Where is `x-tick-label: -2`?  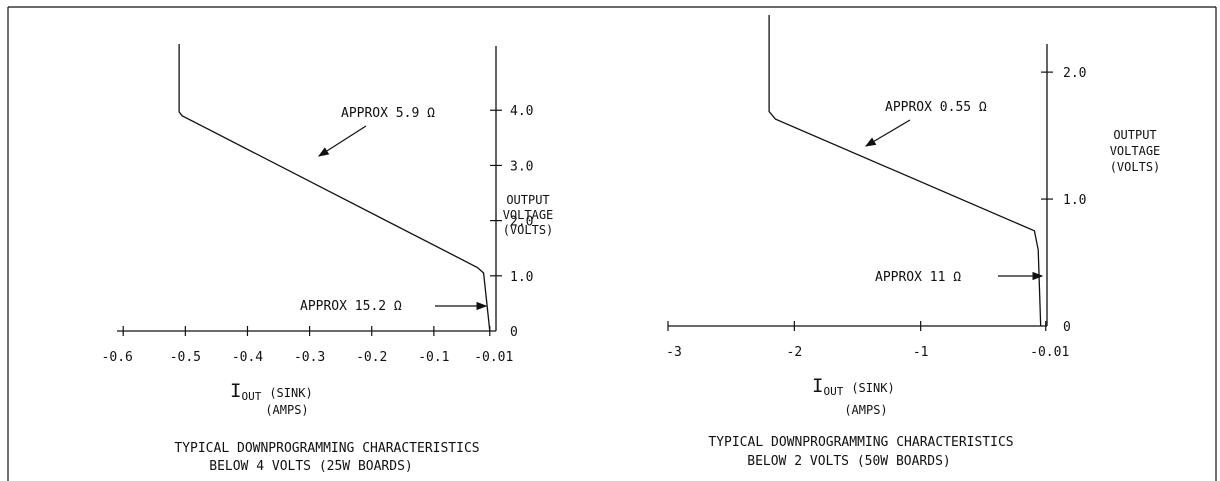 x-tick-label: -2 is located at coordinates (795, 352).